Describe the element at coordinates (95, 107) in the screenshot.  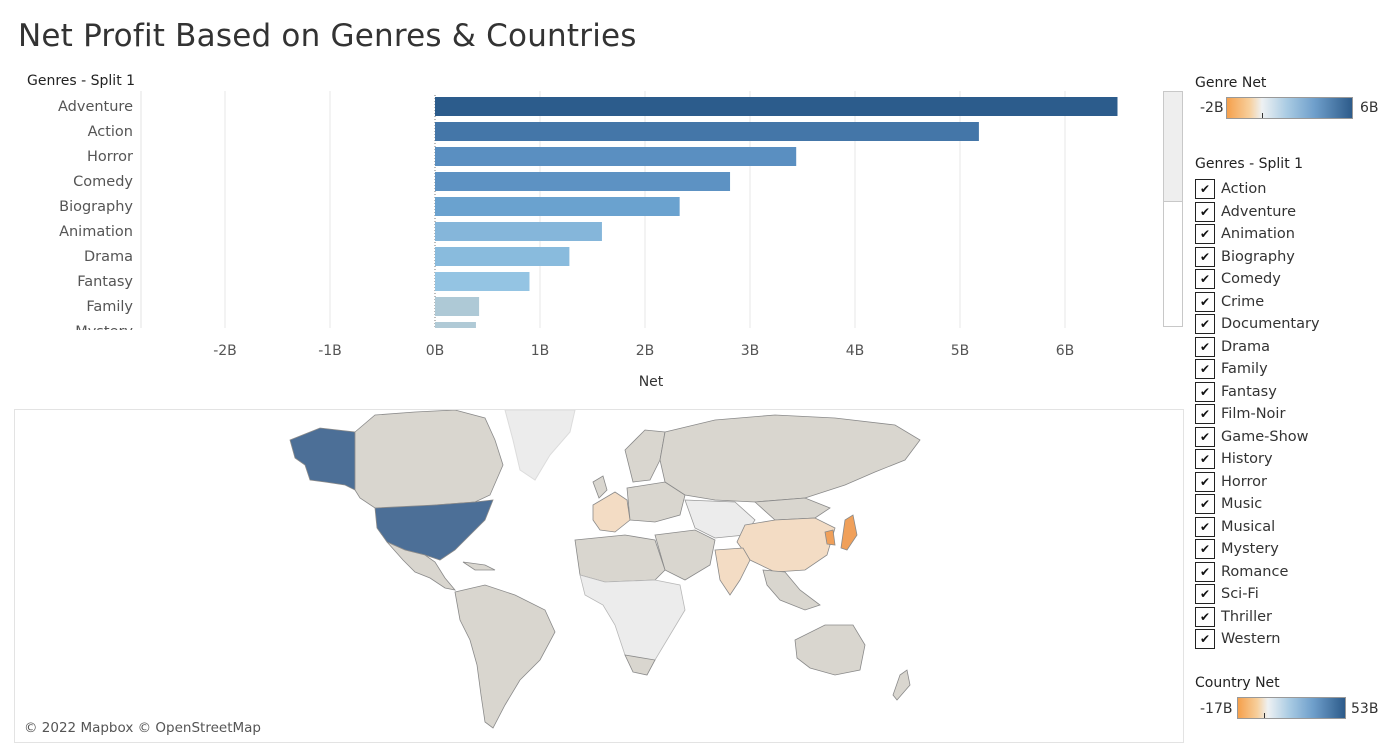
I see `category-label: Adventure` at that location.